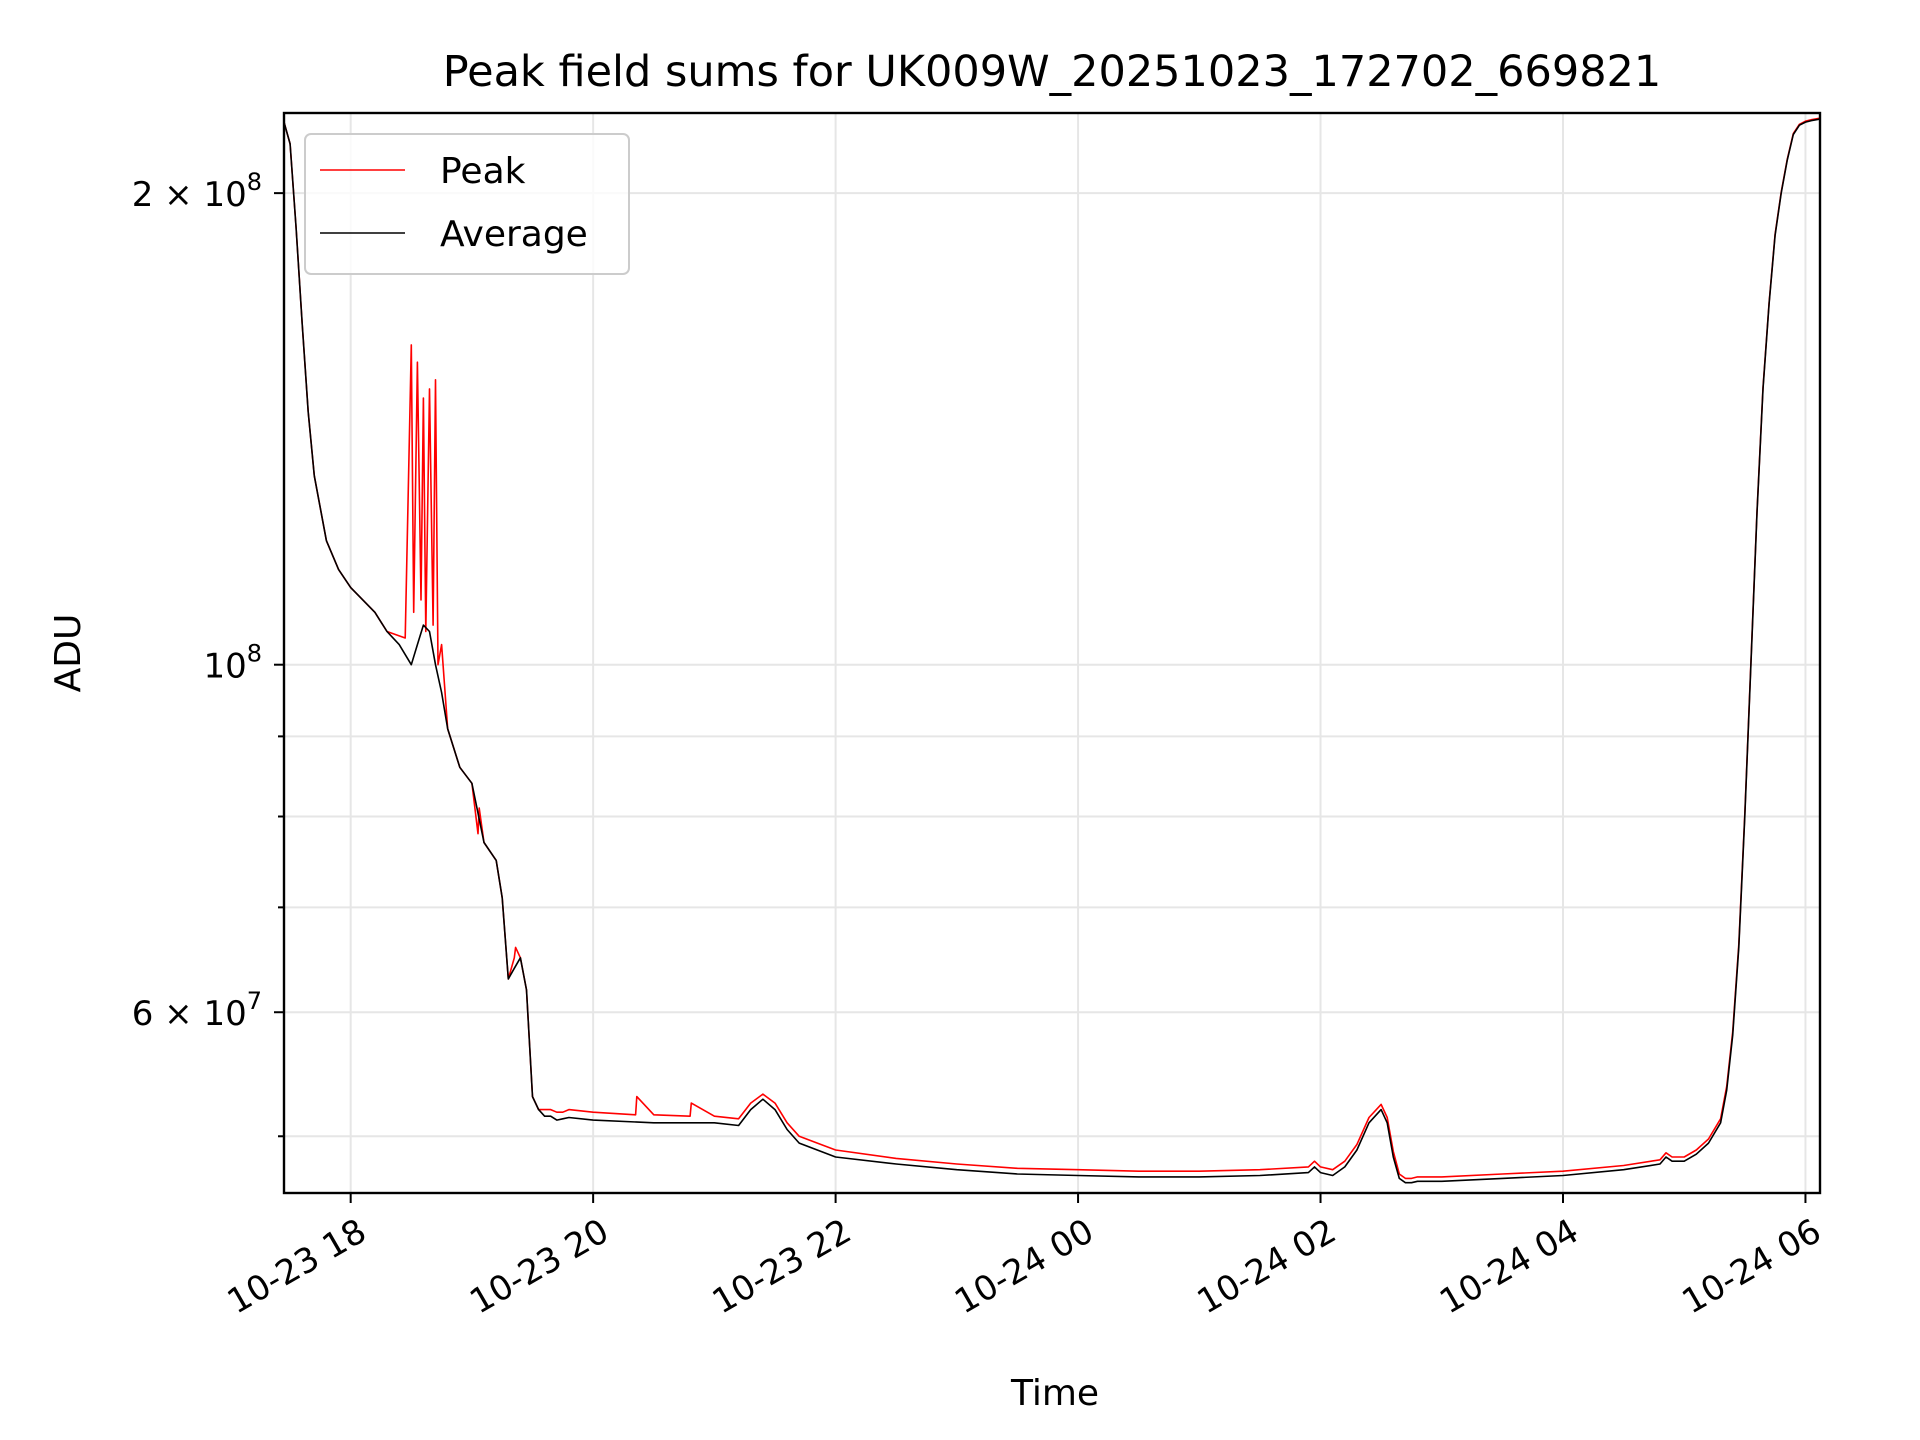 This screenshot has width=1920, height=1440. What do you see at coordinates (197, 1010) in the screenshot?
I see `y-tick-label: 6 × 107` at bounding box center [197, 1010].